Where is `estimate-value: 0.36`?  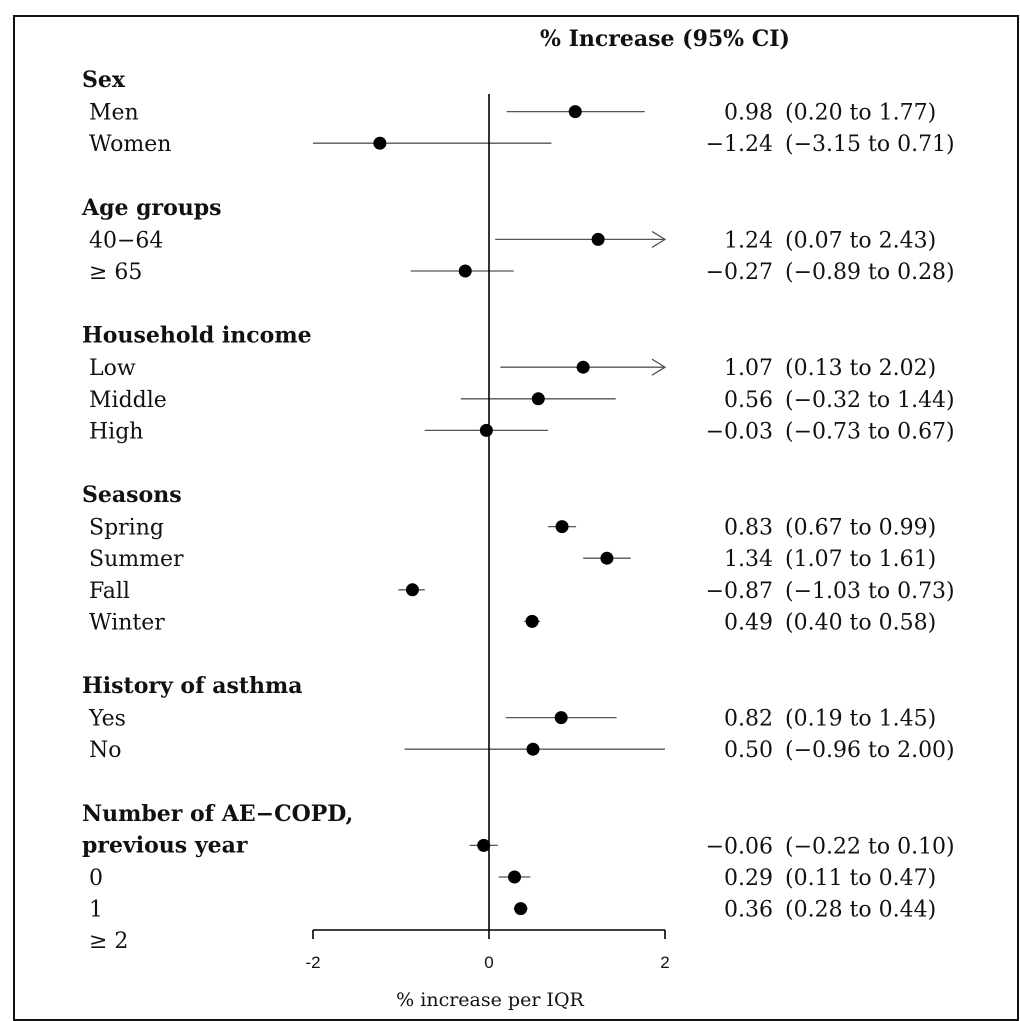 estimate-value: 0.36 is located at coordinates (748, 910).